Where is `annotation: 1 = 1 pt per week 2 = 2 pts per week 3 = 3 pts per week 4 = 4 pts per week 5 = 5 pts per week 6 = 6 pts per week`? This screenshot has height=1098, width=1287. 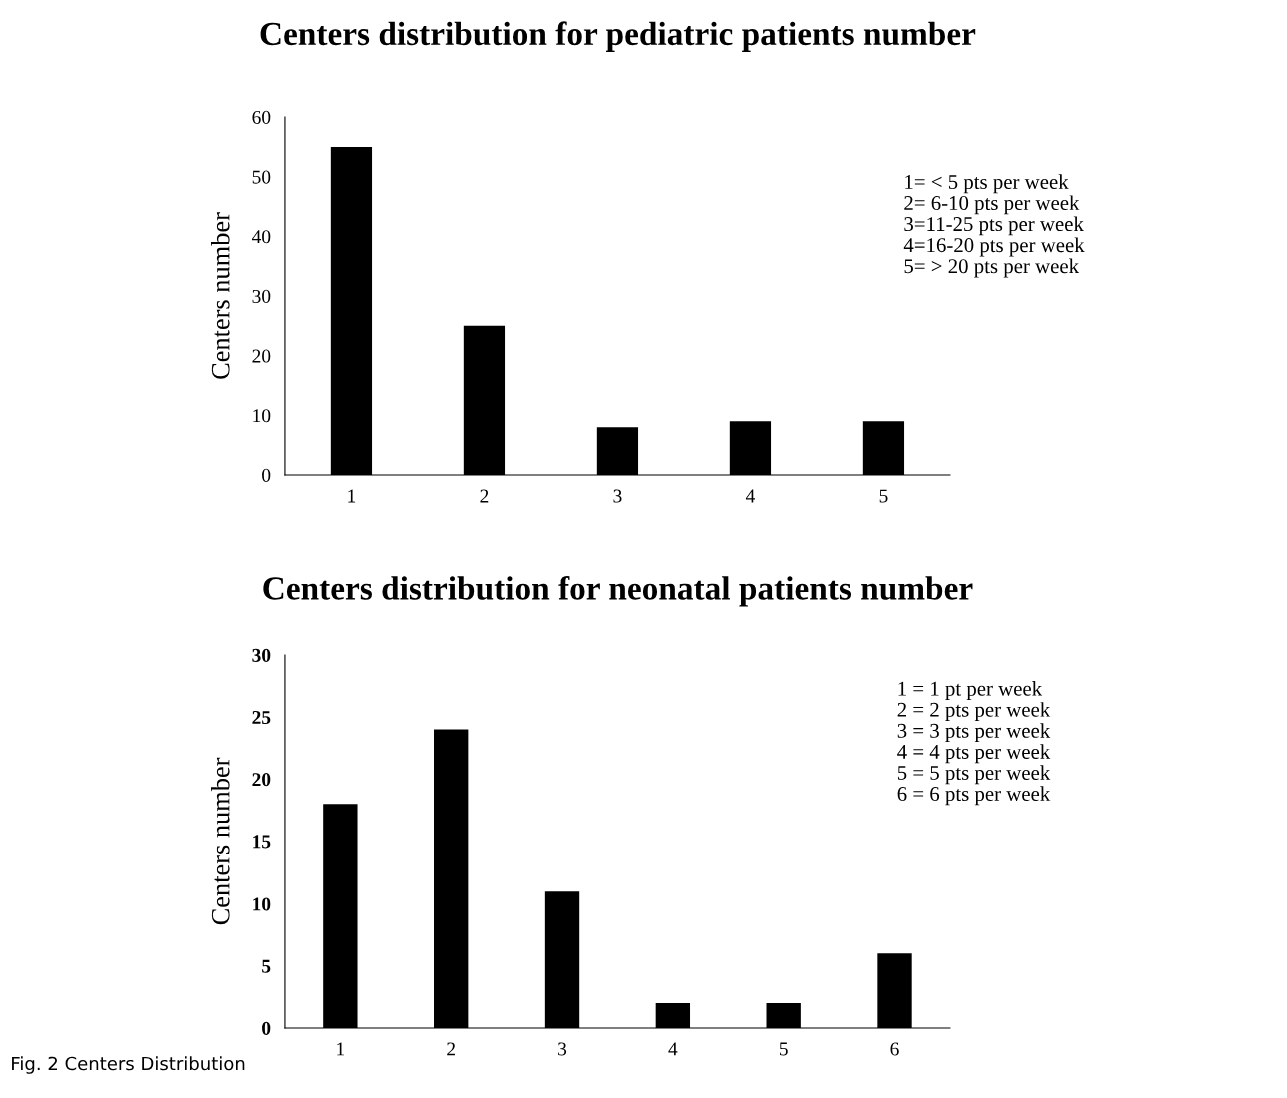
annotation: 1 = 1 pt per week 2 = 2 pts per week 3 = 3 pts per week 4 = 4 pts per week 5 = 5 pts per week 6 = 6 pts per week is located at coordinates (974, 743).